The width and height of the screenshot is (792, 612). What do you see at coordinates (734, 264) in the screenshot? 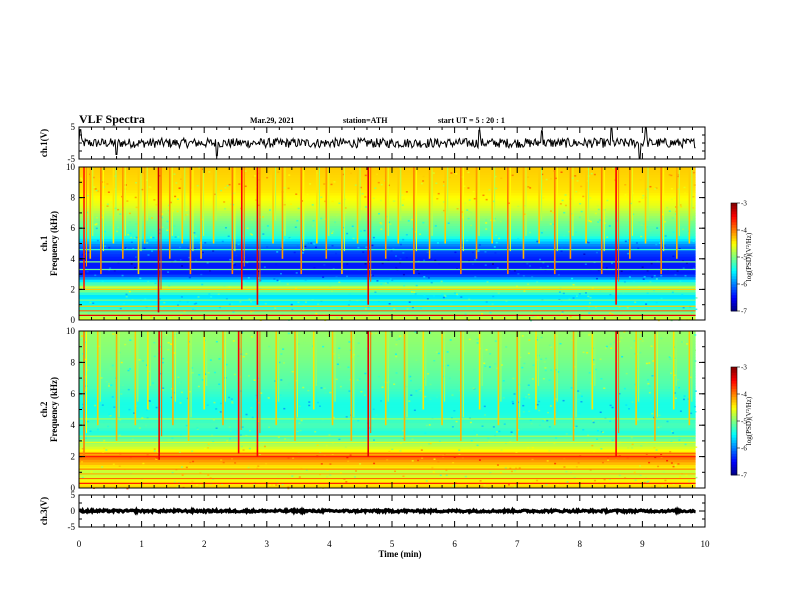
I see `ch1-spectrogram-colorbar-cell` at bounding box center [734, 264].